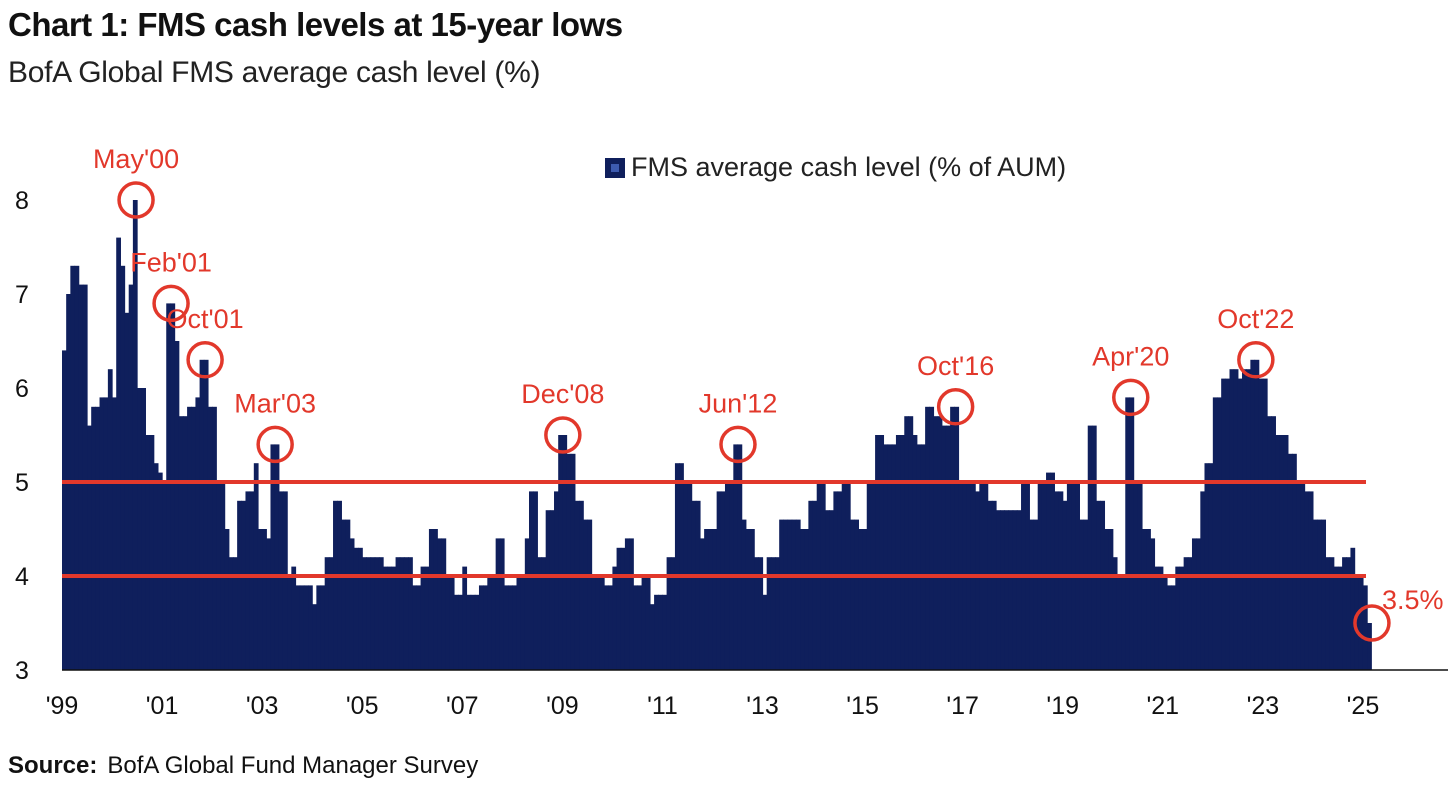 The width and height of the screenshot is (1456, 787). What do you see at coordinates (22, 201) in the screenshot?
I see `y-tick-label: 8` at bounding box center [22, 201].